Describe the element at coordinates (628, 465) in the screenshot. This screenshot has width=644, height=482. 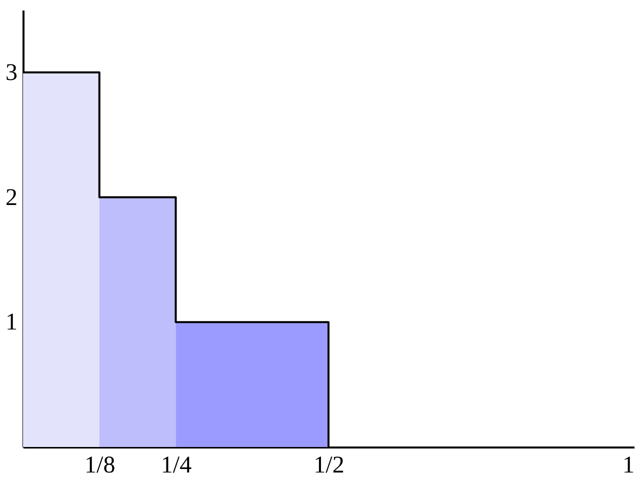
I see `x-tick-label: 1` at that location.